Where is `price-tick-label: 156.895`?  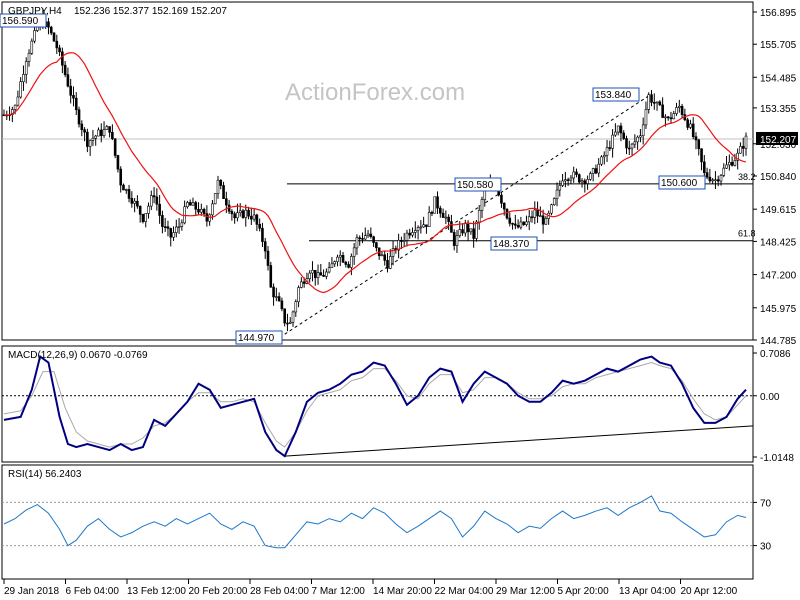 price-tick-label: 156.895 is located at coordinates (778, 13).